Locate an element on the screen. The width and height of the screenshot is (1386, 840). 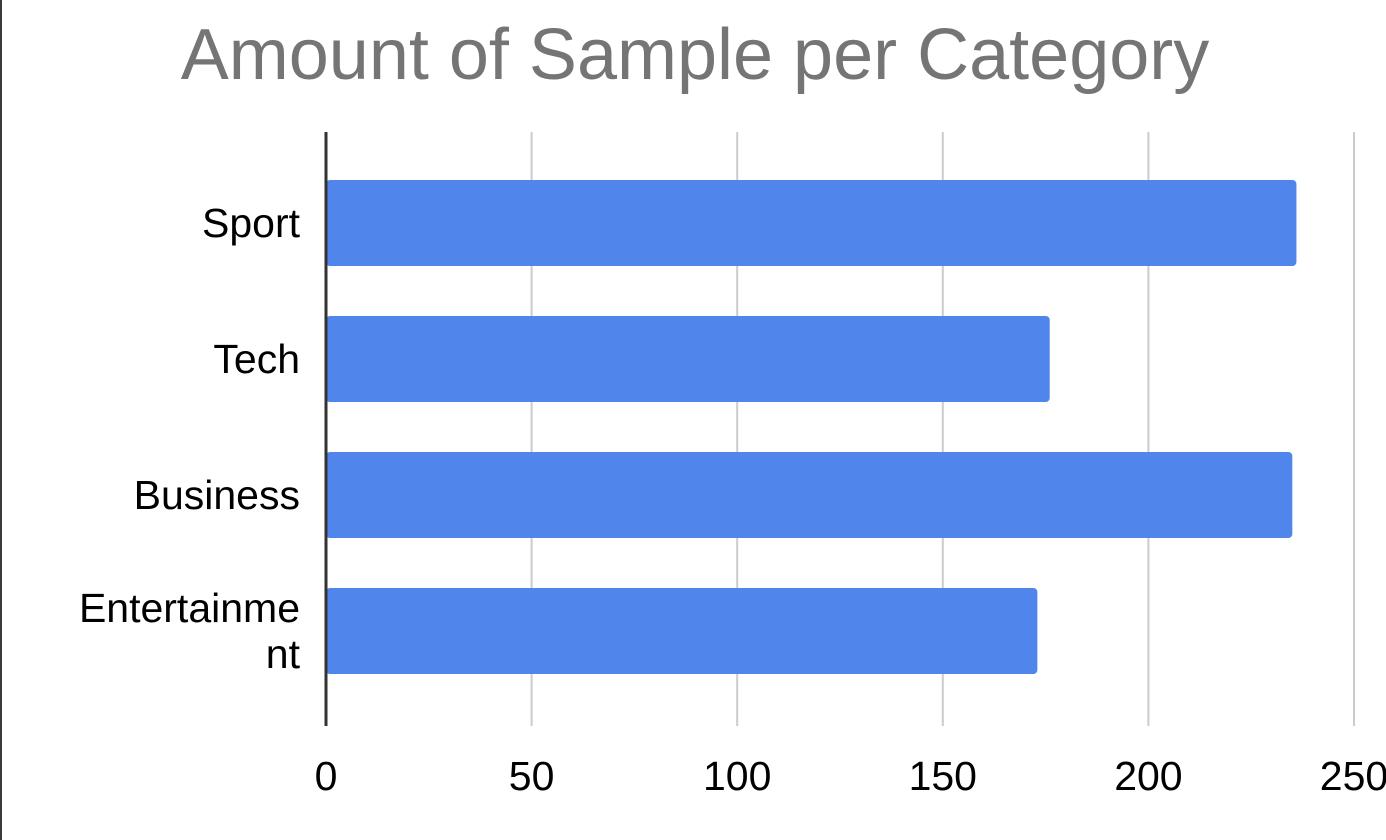
bar-tech is located at coordinates (688, 359).